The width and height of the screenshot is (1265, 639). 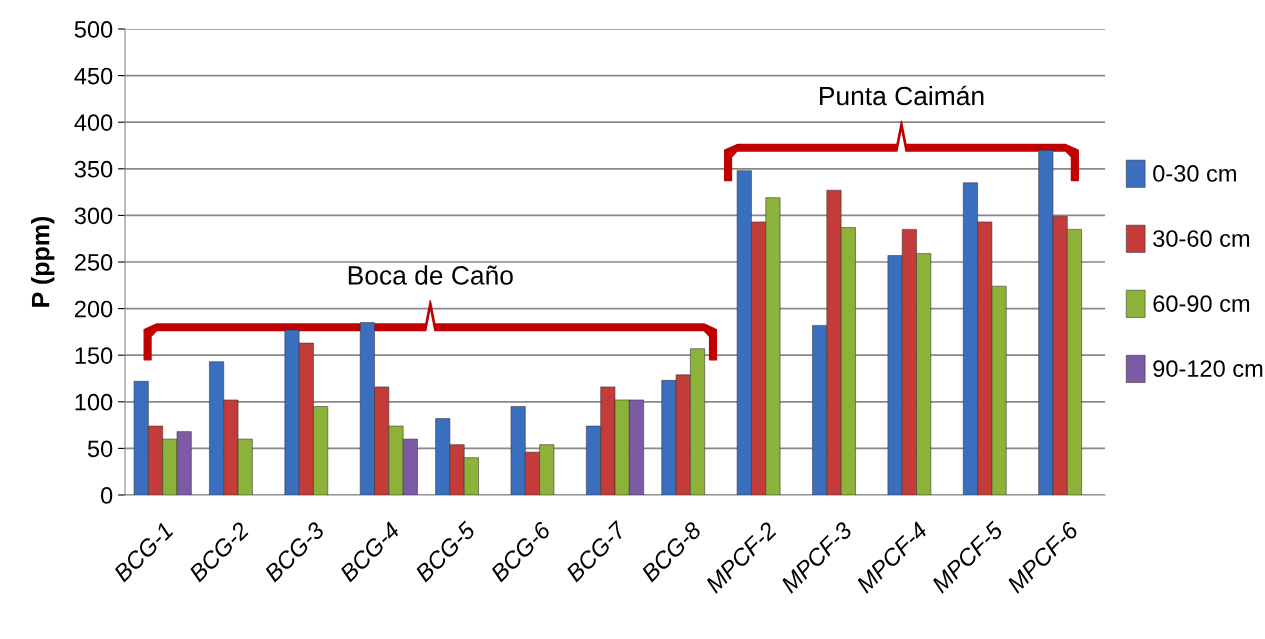 What do you see at coordinates (93, 29) in the screenshot?
I see `y-tick-label: 500` at bounding box center [93, 29].